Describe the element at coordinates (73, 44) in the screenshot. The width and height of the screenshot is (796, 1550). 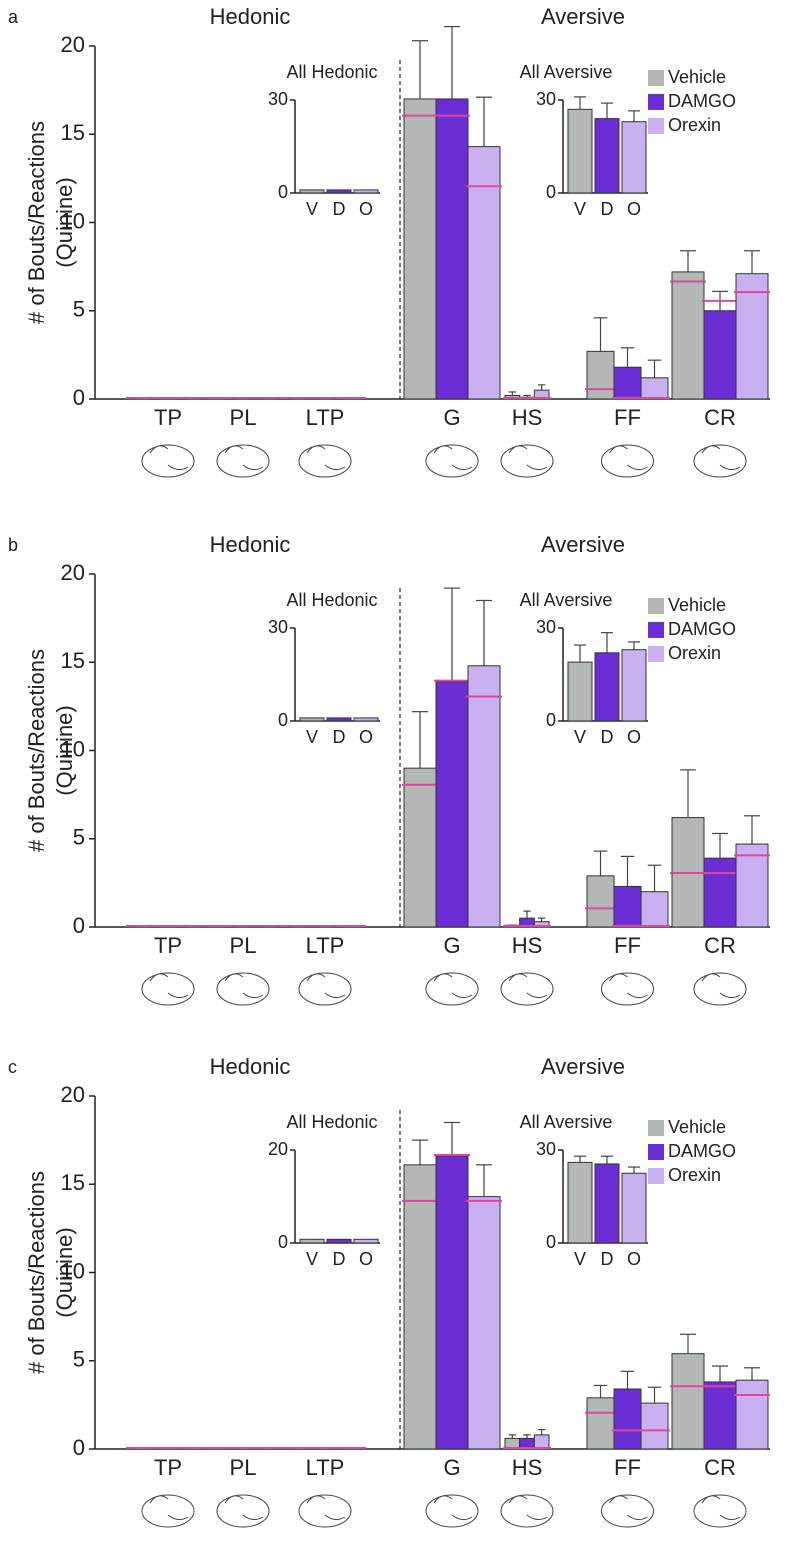
I see `y-tick-label: 20` at that location.